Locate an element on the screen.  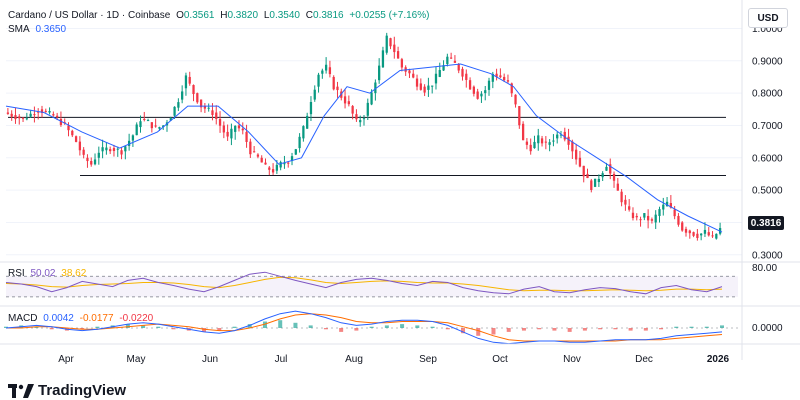
rsi-ma-line is located at coordinates (364, 284).